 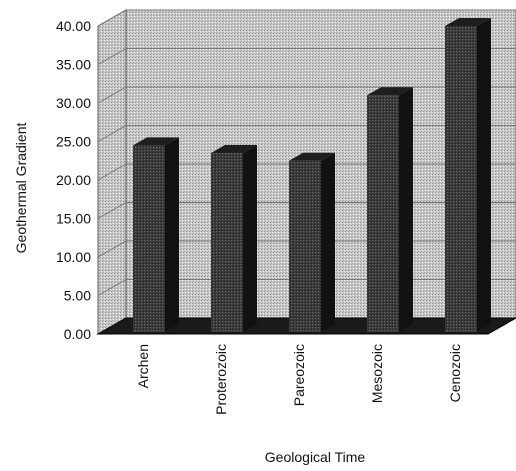 What do you see at coordinates (73, 65) in the screenshot?
I see `y-tick-label: 35.00` at bounding box center [73, 65].